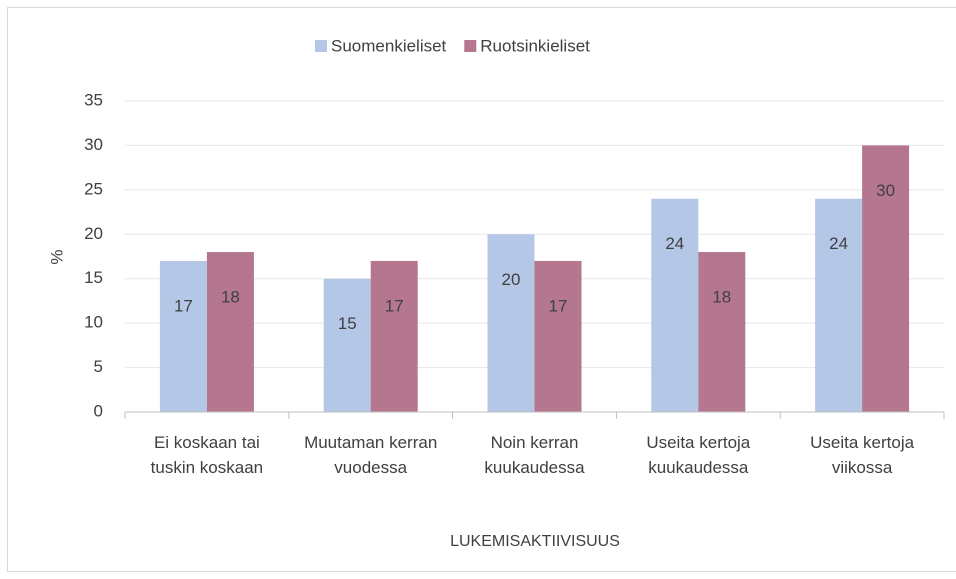  What do you see at coordinates (698, 455) in the screenshot?
I see `x-tick-label: Useita kertoja kuukaudessa` at bounding box center [698, 455].